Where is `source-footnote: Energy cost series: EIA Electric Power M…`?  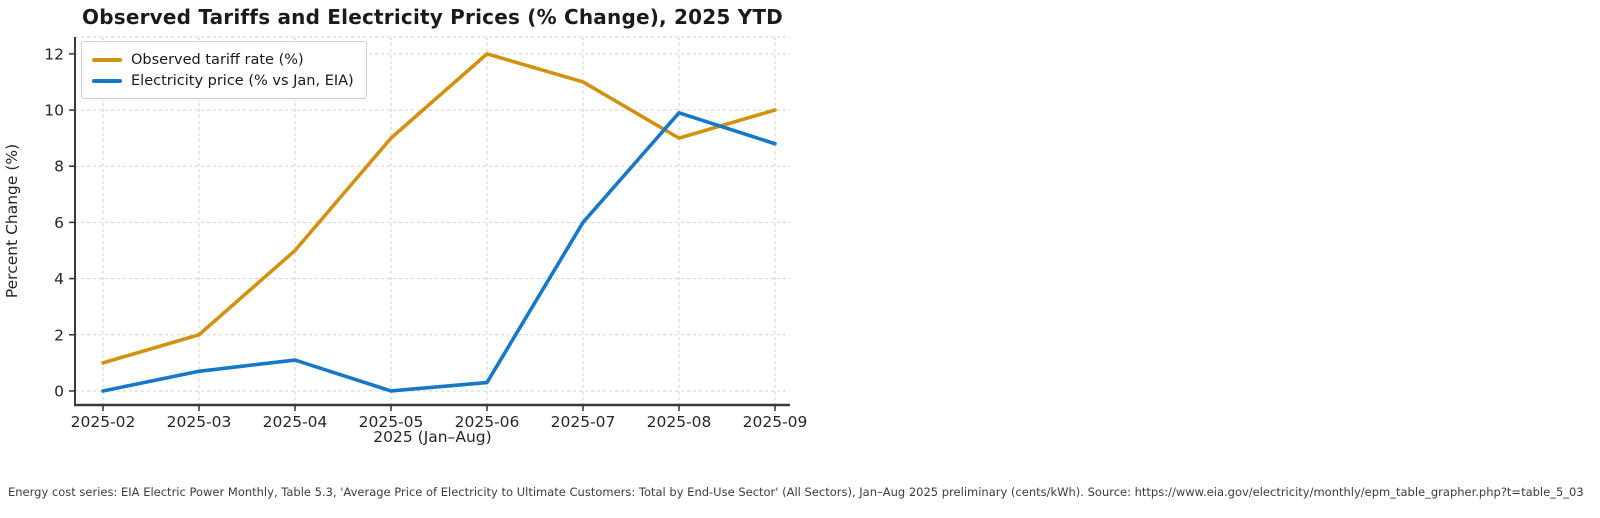 source-footnote: Energy cost series: EIA Electric Power M… is located at coordinates (796, 492).